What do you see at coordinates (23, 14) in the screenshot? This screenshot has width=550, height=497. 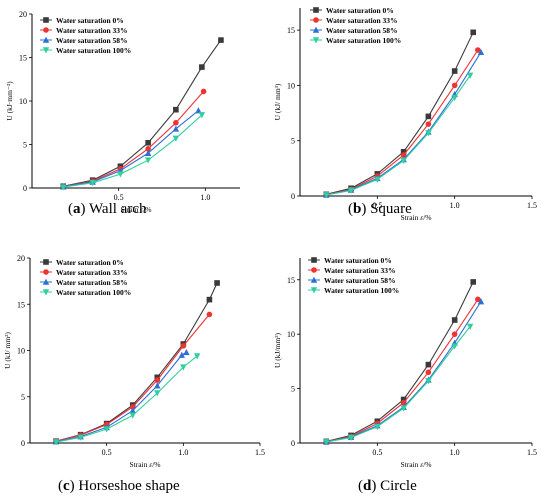 I see `y-tick-label: 20` at bounding box center [23, 14].